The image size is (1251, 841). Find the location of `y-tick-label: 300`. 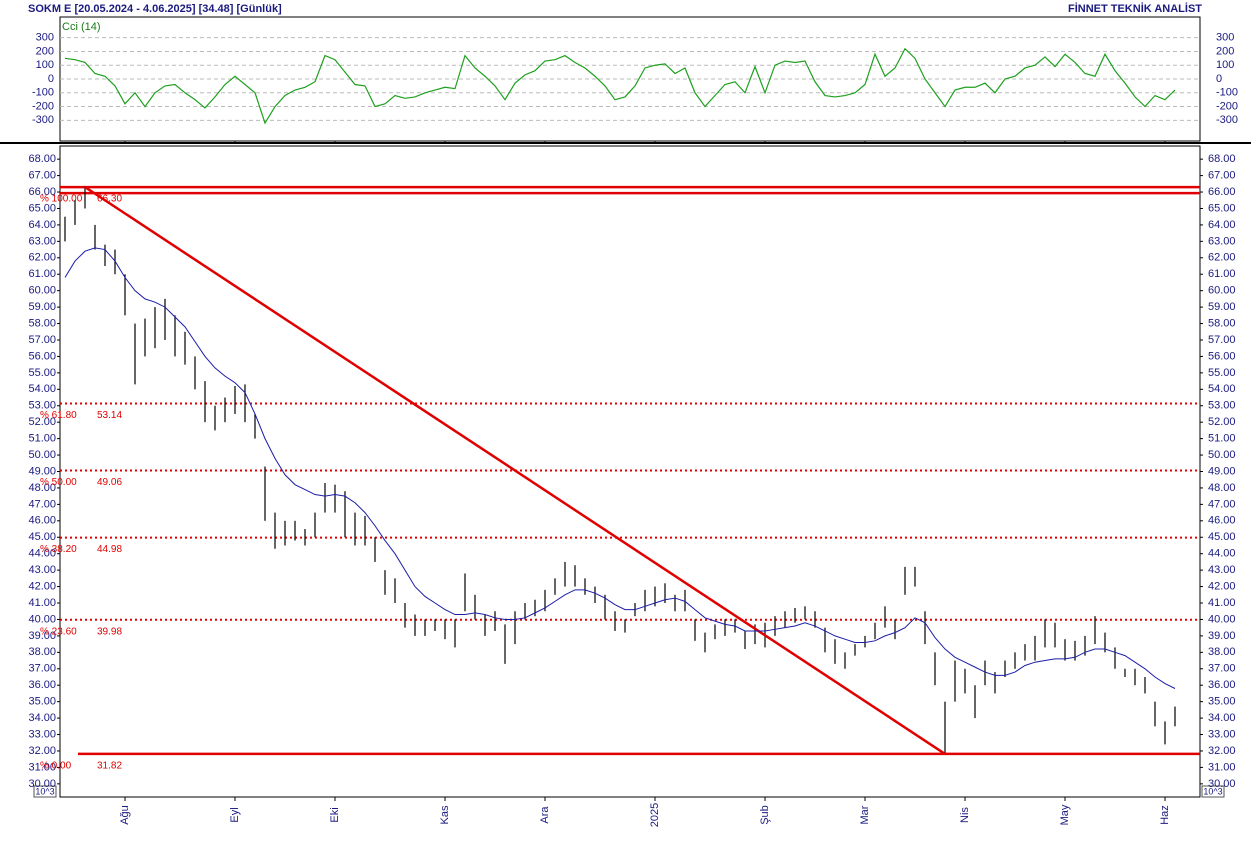

y-tick-label: 300 is located at coordinates (45, 38).